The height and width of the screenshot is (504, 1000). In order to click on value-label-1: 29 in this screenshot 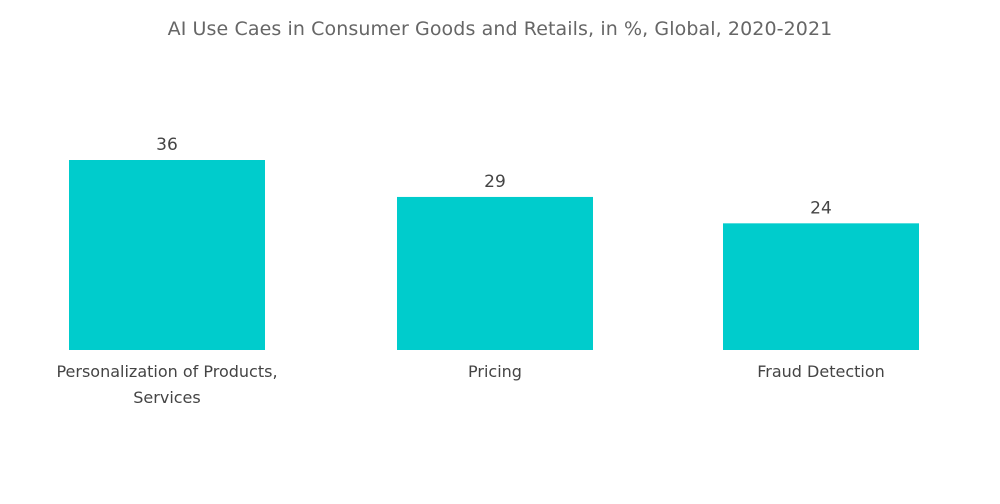, I will do `click(495, 182)`.